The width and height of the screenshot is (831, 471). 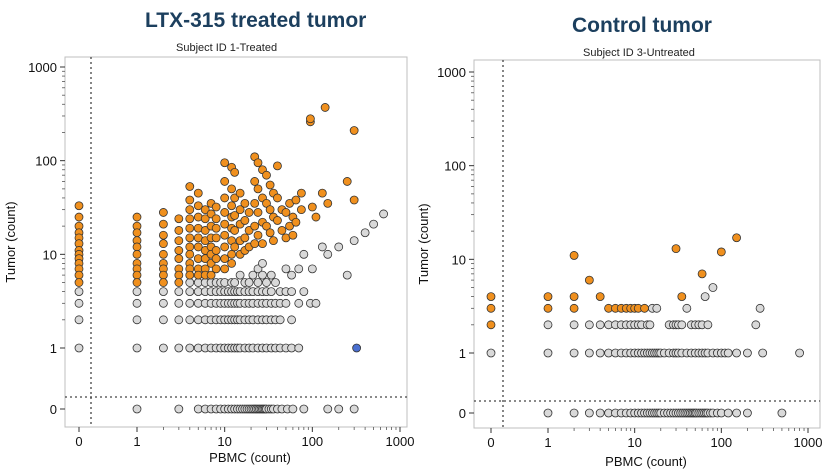 What do you see at coordinates (451, 72) in the screenshot?
I see `y-tick-label: 1000` at bounding box center [451, 72].